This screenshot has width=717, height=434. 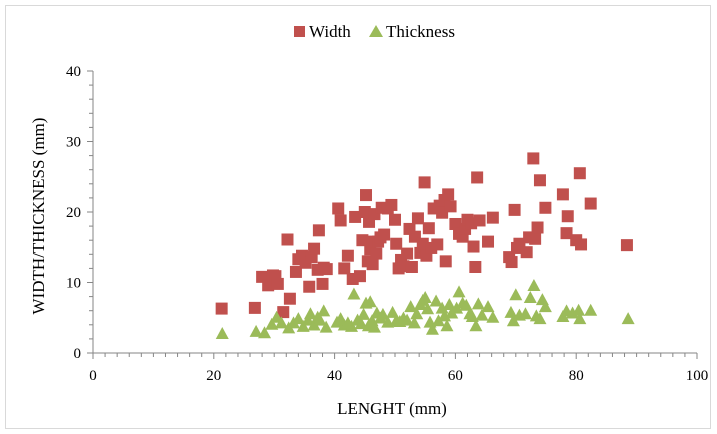 I want to click on legend: Width Thickness, so click(x=374, y=31).